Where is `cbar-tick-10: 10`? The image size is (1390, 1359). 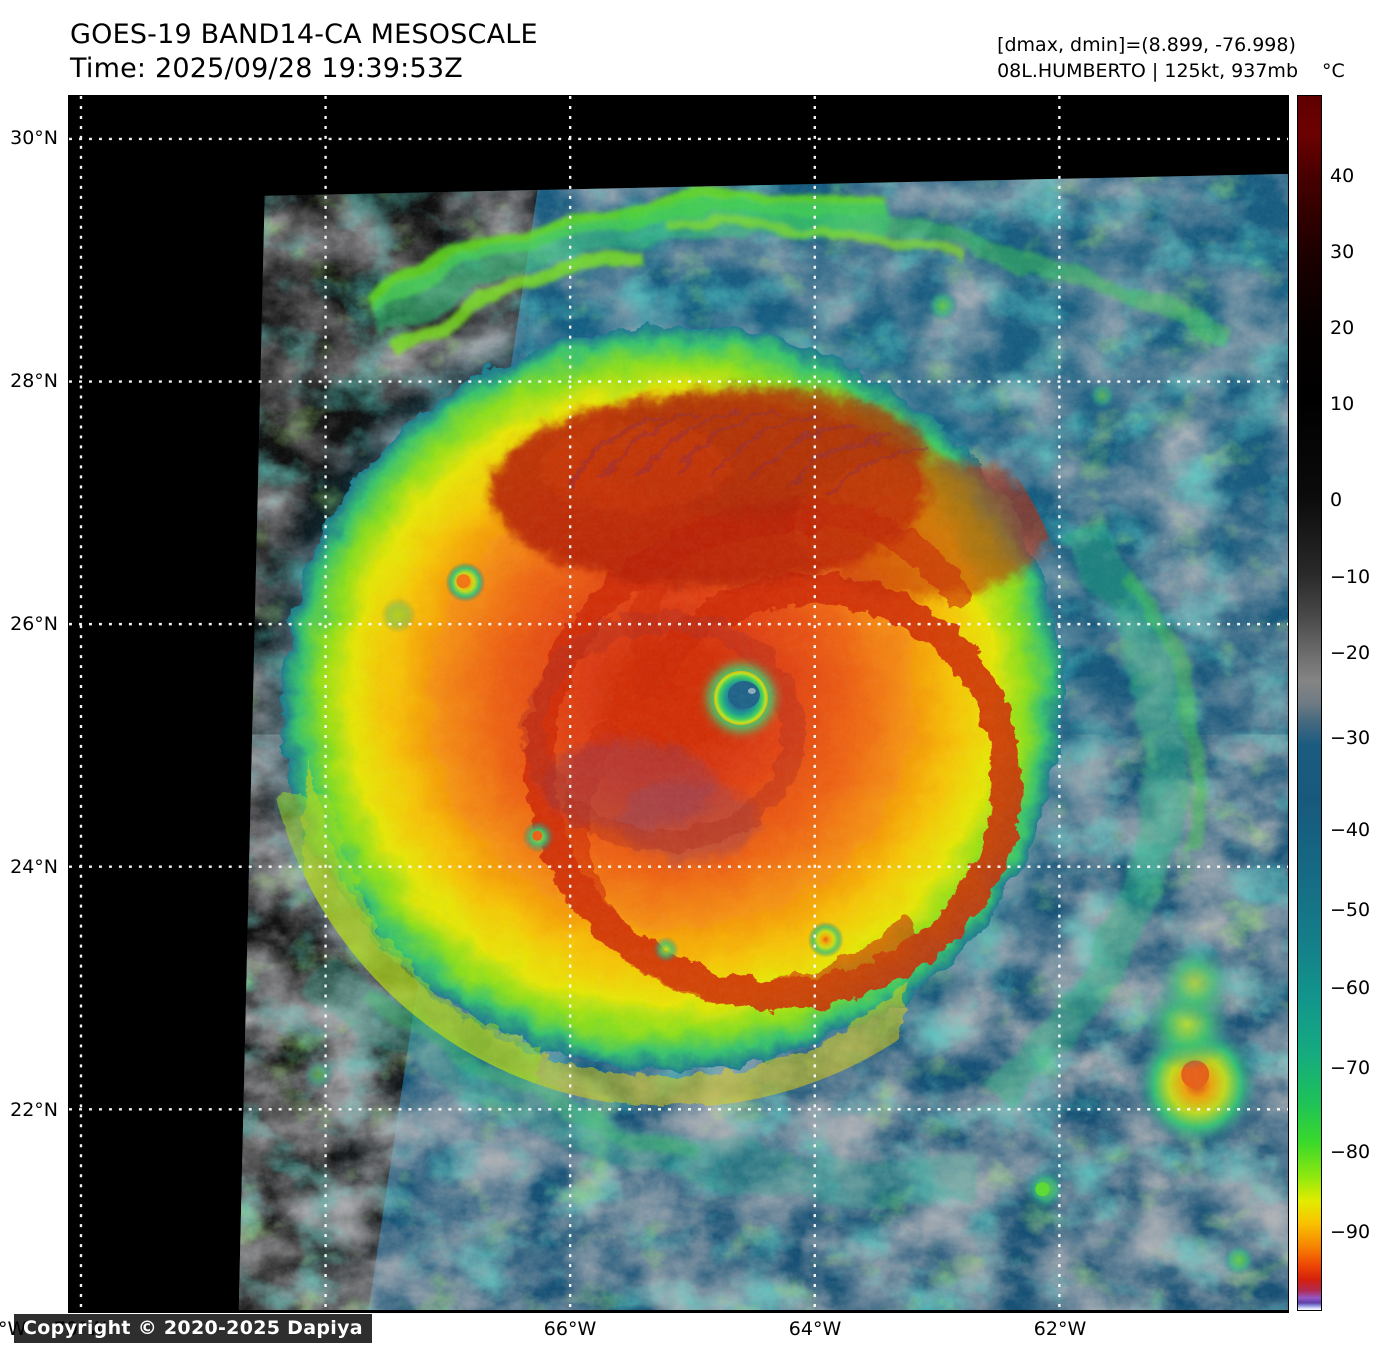
cbar-tick-10: 10 is located at coordinates (1342, 404).